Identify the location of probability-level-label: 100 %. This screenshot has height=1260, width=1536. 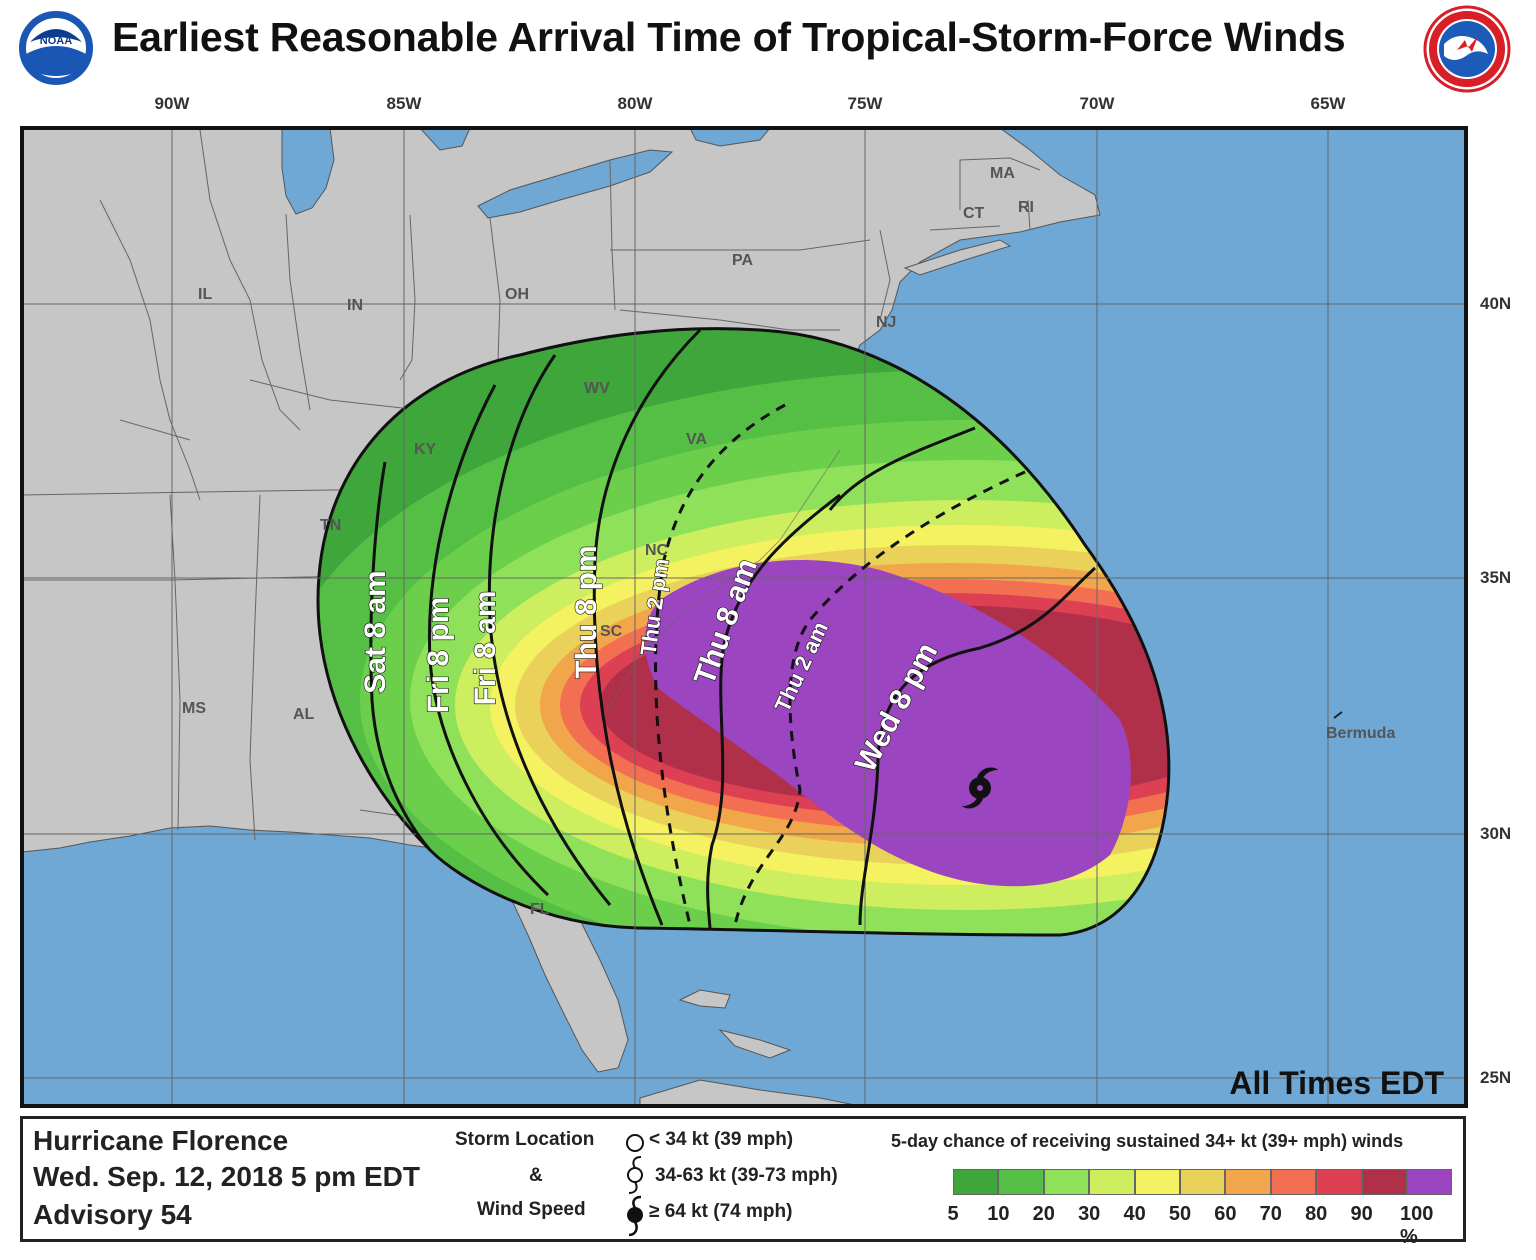
(1417, 1225).